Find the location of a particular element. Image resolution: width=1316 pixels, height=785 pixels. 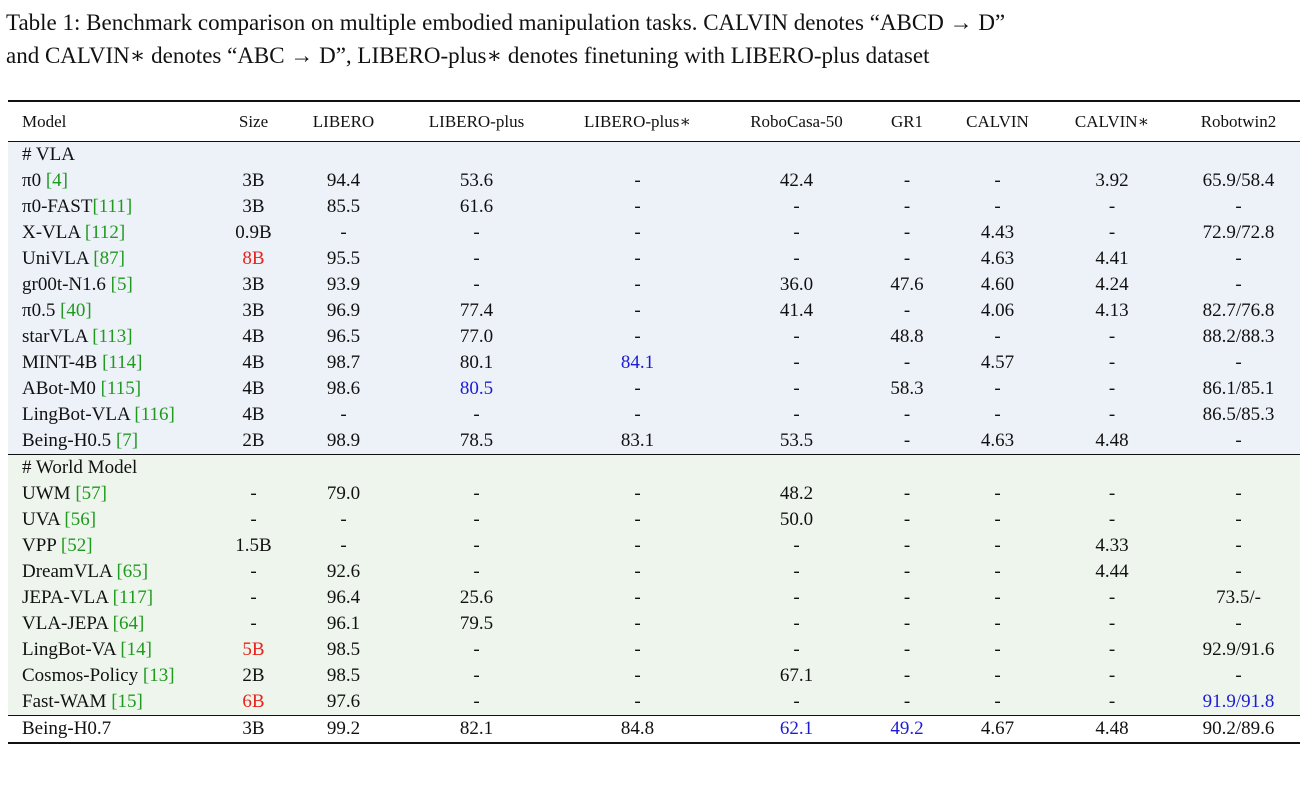

citation: [40] is located at coordinates (73, 310).